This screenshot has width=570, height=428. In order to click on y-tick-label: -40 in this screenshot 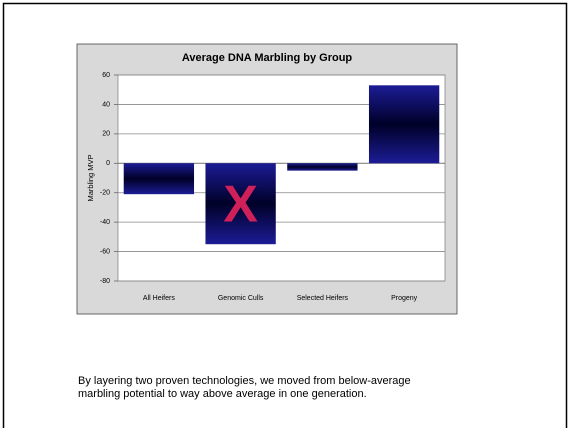, I will do `click(105, 222)`.